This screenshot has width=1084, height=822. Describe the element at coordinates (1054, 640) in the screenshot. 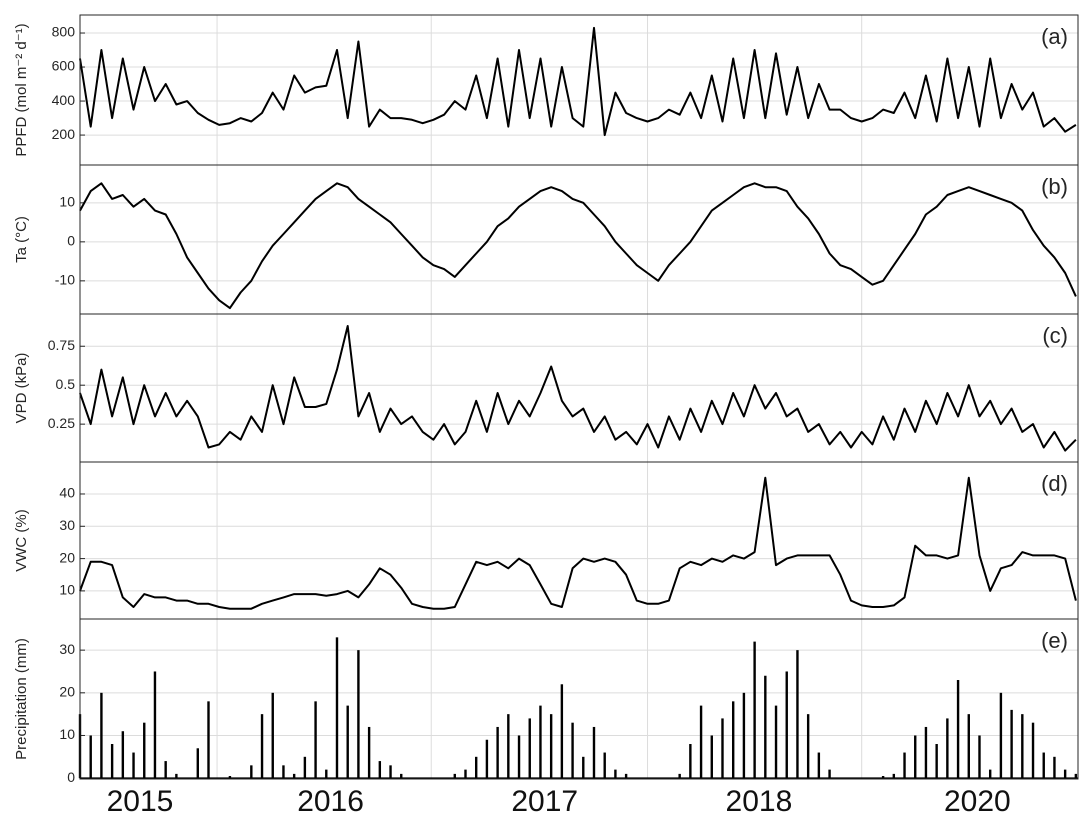

I see `panel-label: (e)` at that location.